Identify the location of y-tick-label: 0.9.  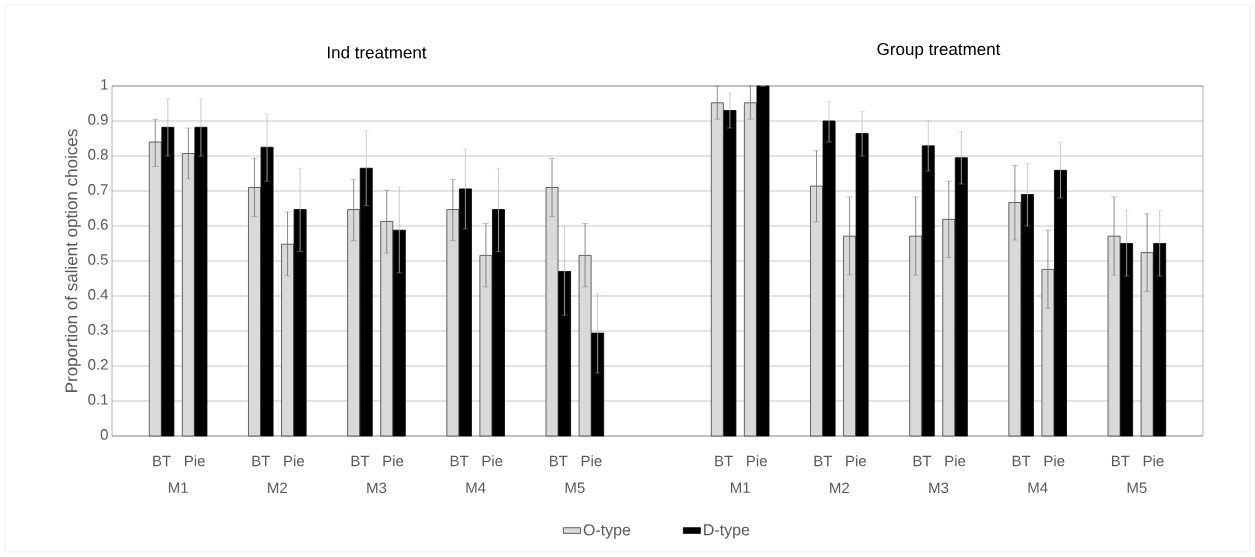
(98, 119).